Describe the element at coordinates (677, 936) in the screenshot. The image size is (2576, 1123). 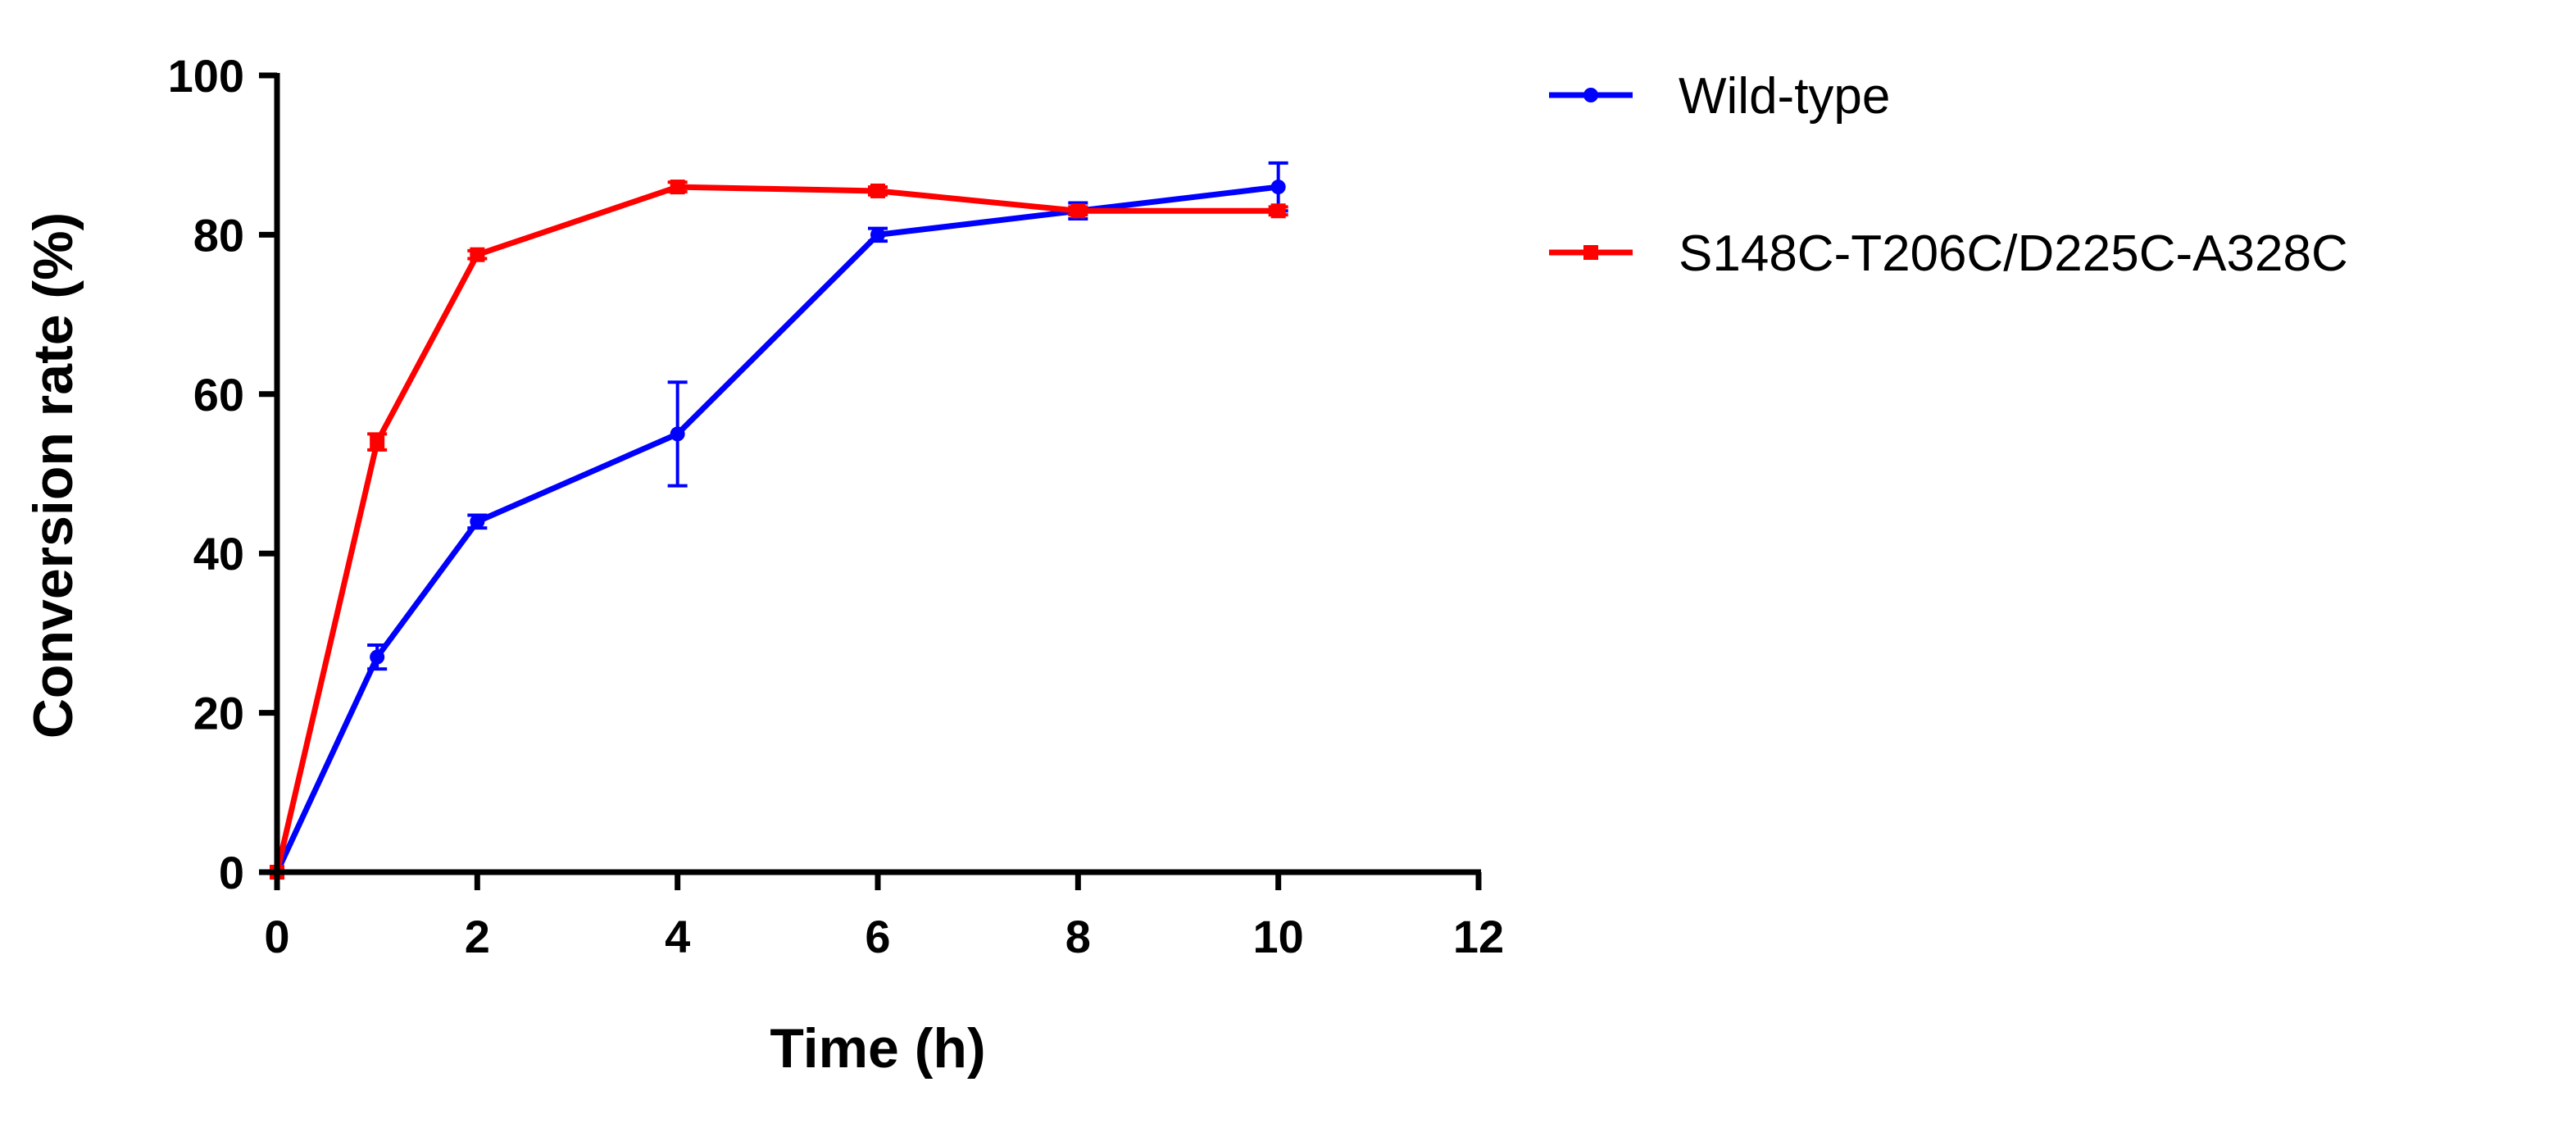
I see `x-tick-label: 4` at that location.